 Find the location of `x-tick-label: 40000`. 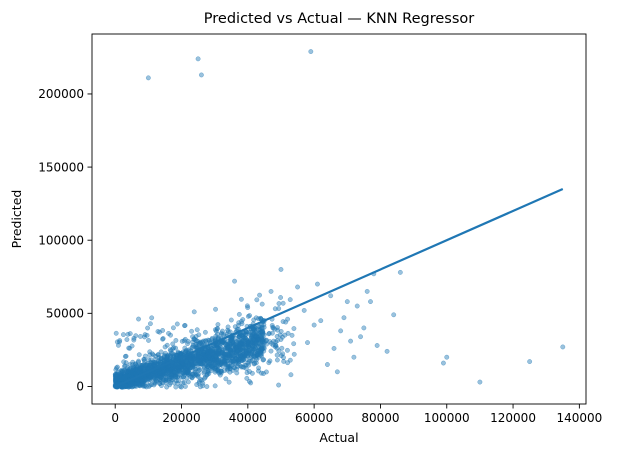

x-tick-label: 40000 is located at coordinates (248, 418).